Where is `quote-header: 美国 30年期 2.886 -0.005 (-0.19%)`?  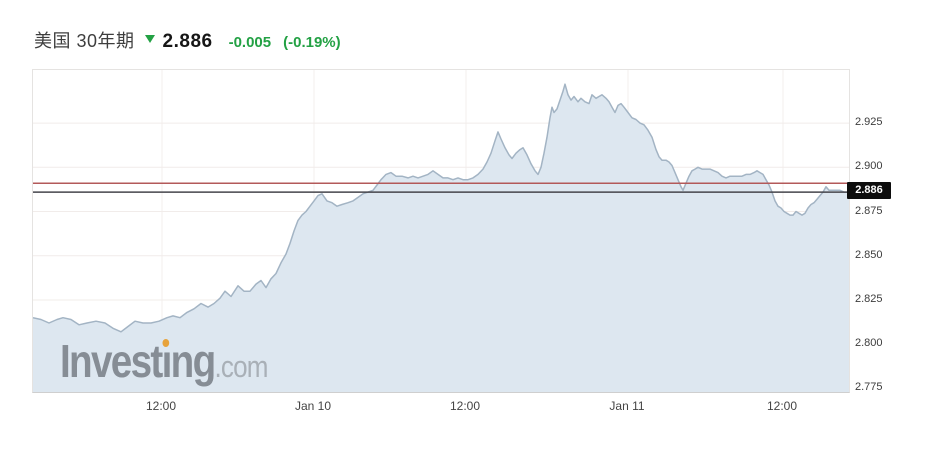
quote-header: 美国 30年期 2.886 -0.005 (-0.19%) is located at coordinates (187, 40).